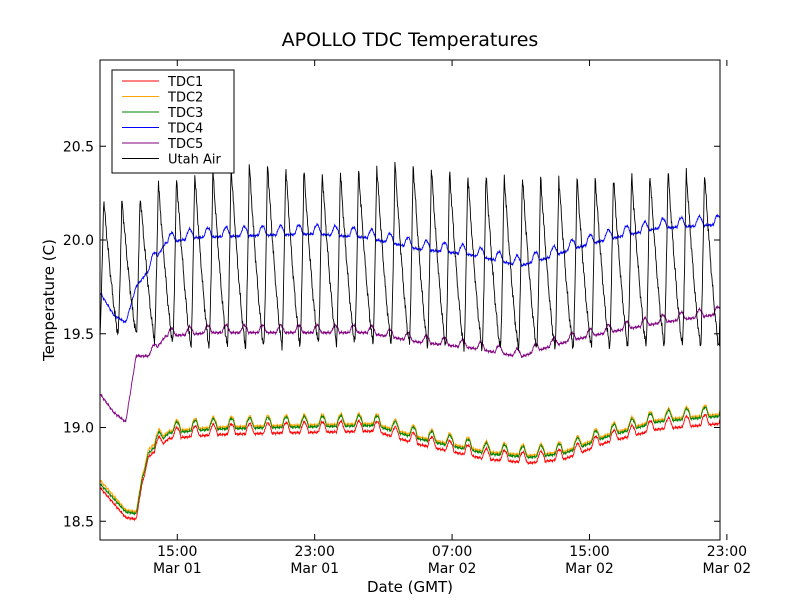 This screenshot has height=600, width=800. Describe the element at coordinates (185, 98) in the screenshot. I see `legend-label: TDC2` at that location.